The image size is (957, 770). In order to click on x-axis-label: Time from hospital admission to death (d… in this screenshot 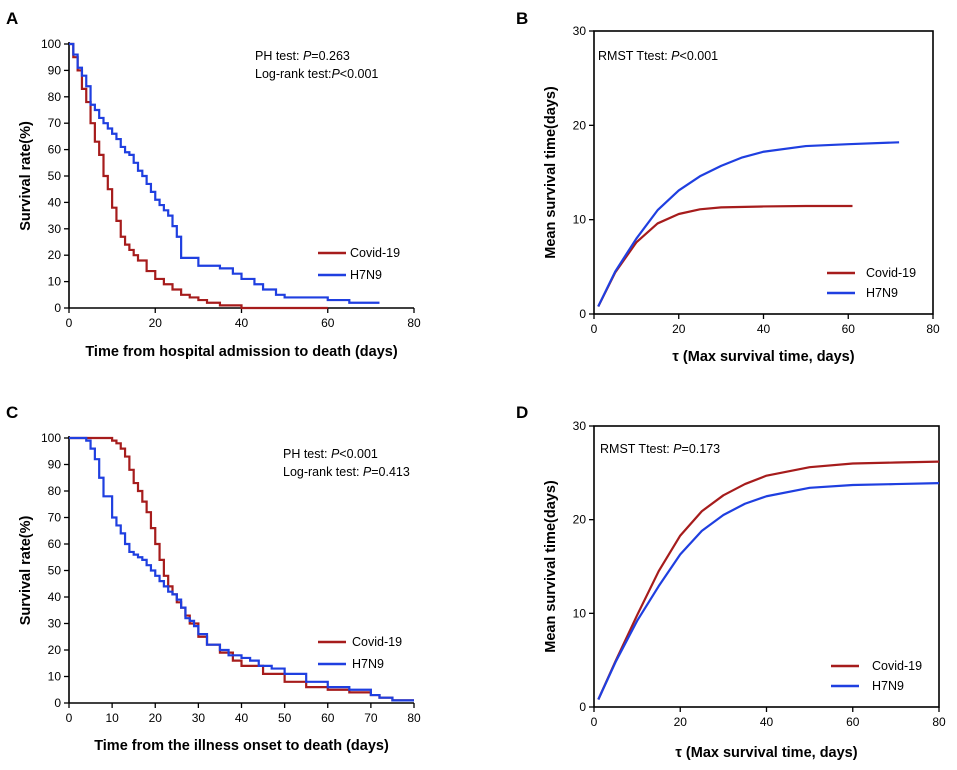, I will do `click(241, 352)`.